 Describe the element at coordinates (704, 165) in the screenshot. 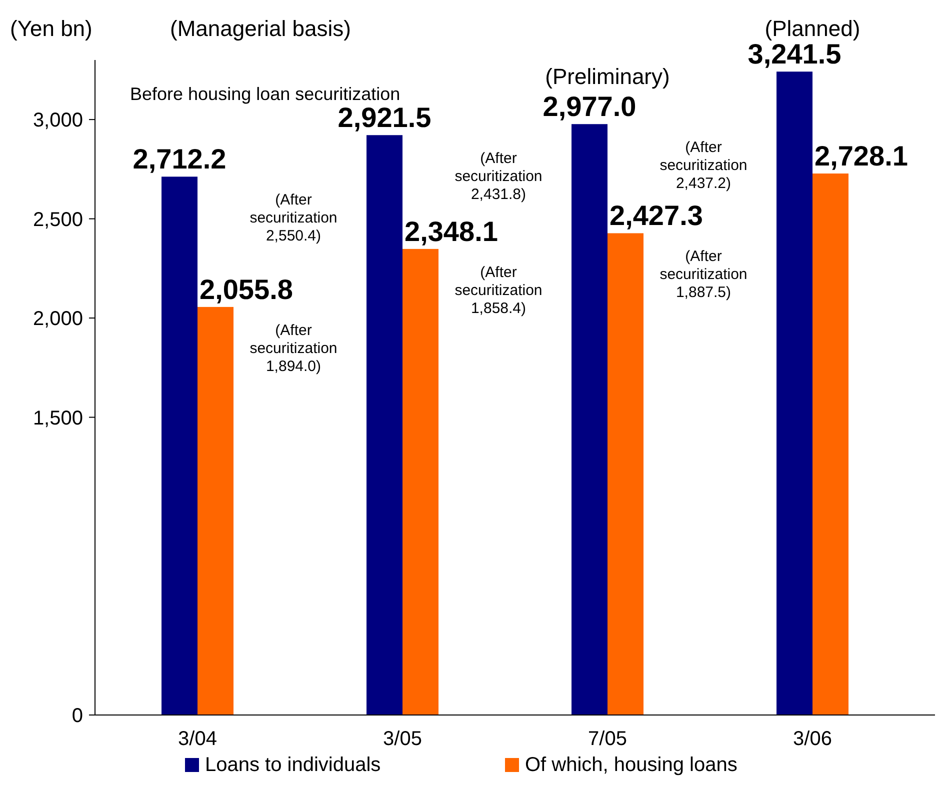

I see `annotation: (After securitization 2,437.2)` at that location.